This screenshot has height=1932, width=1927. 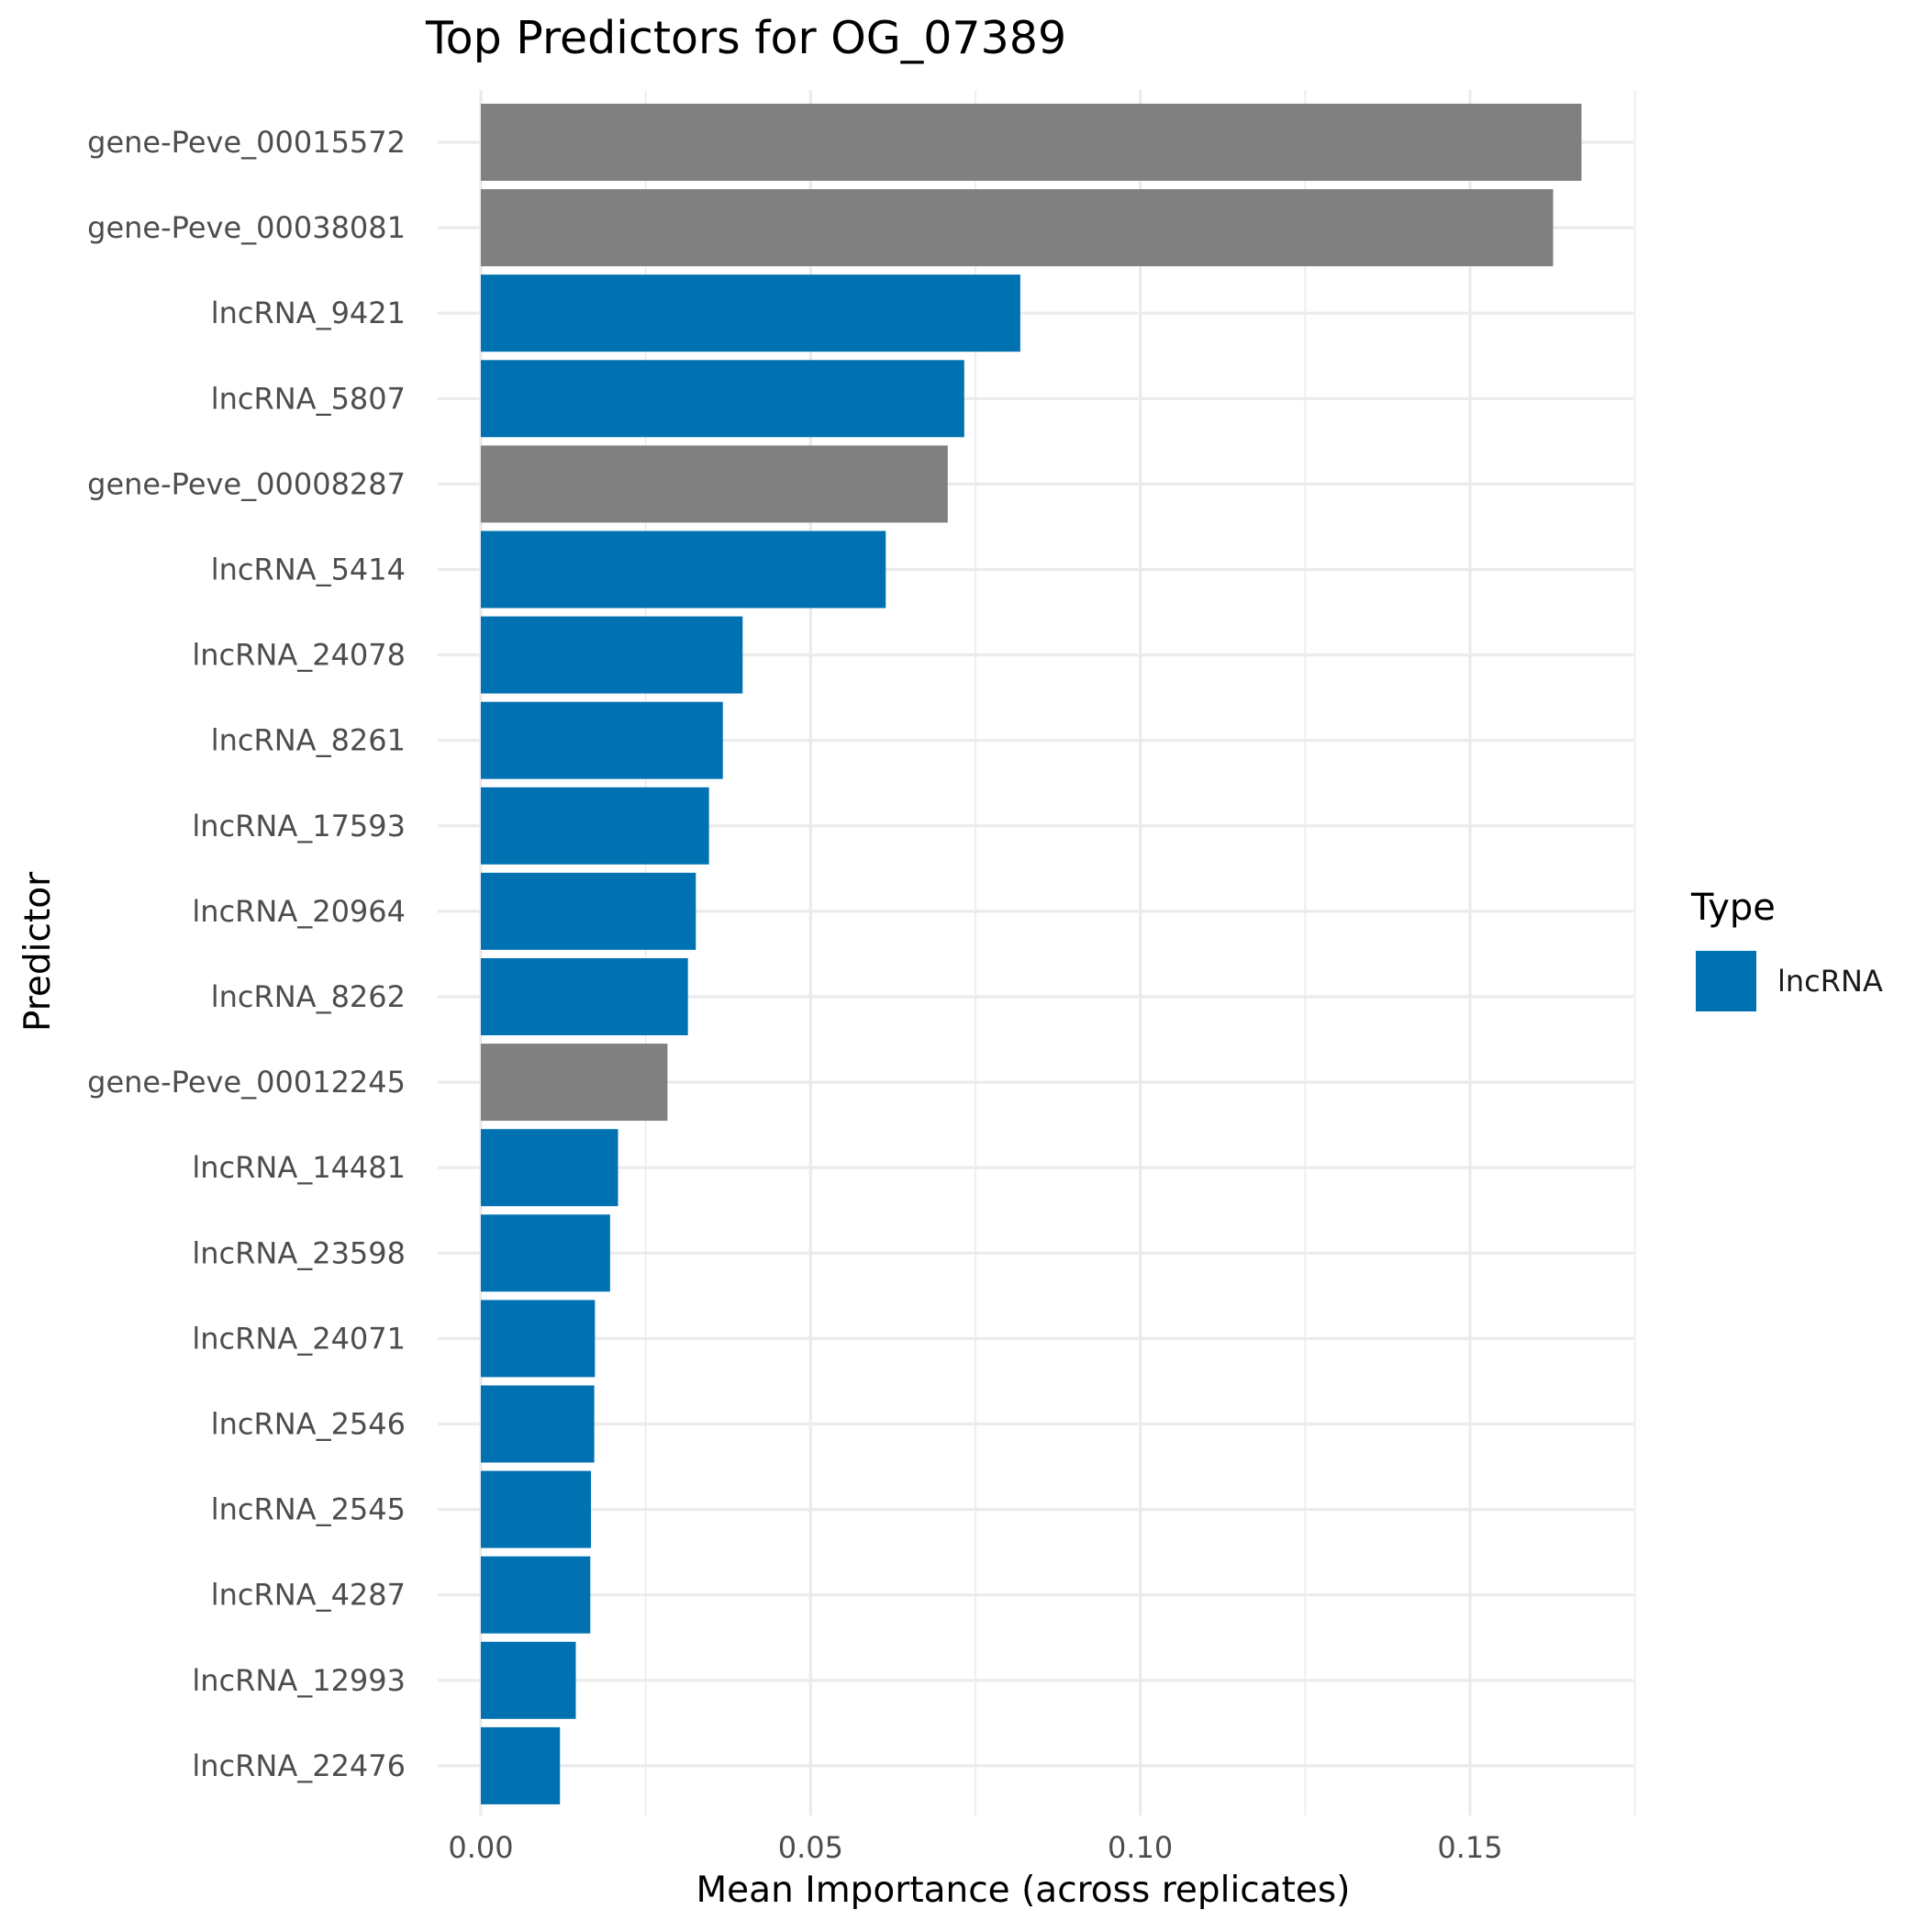 I want to click on y-tick-label: lncRNA_24071, so click(x=299, y=1338).